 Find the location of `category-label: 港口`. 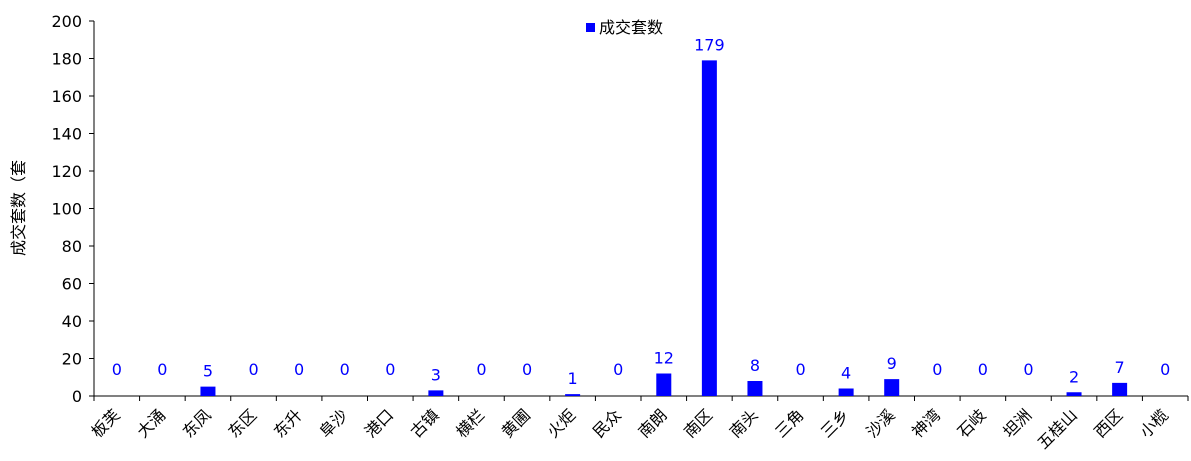

category-label: 港口 is located at coordinates (379, 423).